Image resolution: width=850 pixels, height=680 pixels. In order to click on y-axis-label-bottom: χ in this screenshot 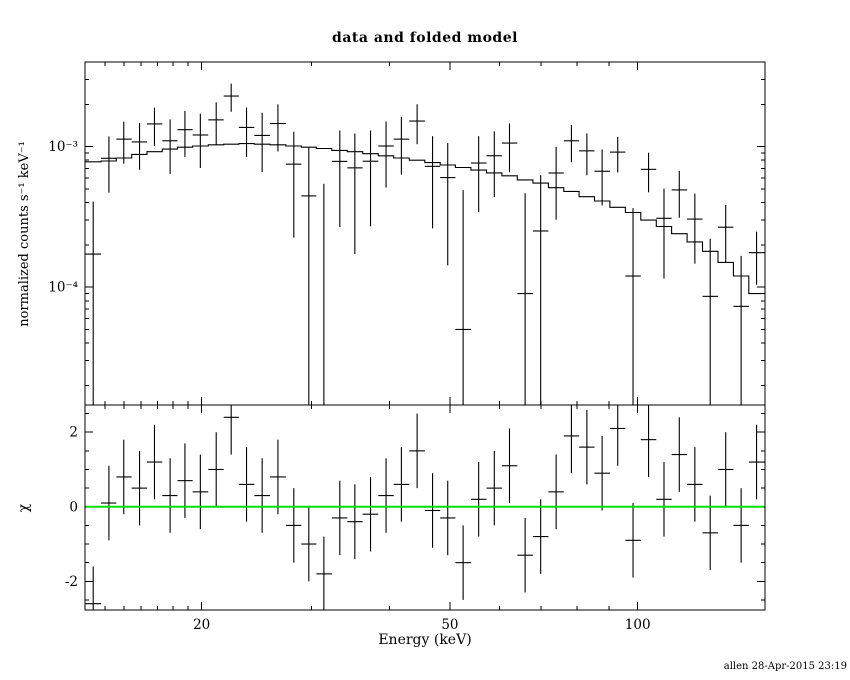, I will do `click(24, 507)`.